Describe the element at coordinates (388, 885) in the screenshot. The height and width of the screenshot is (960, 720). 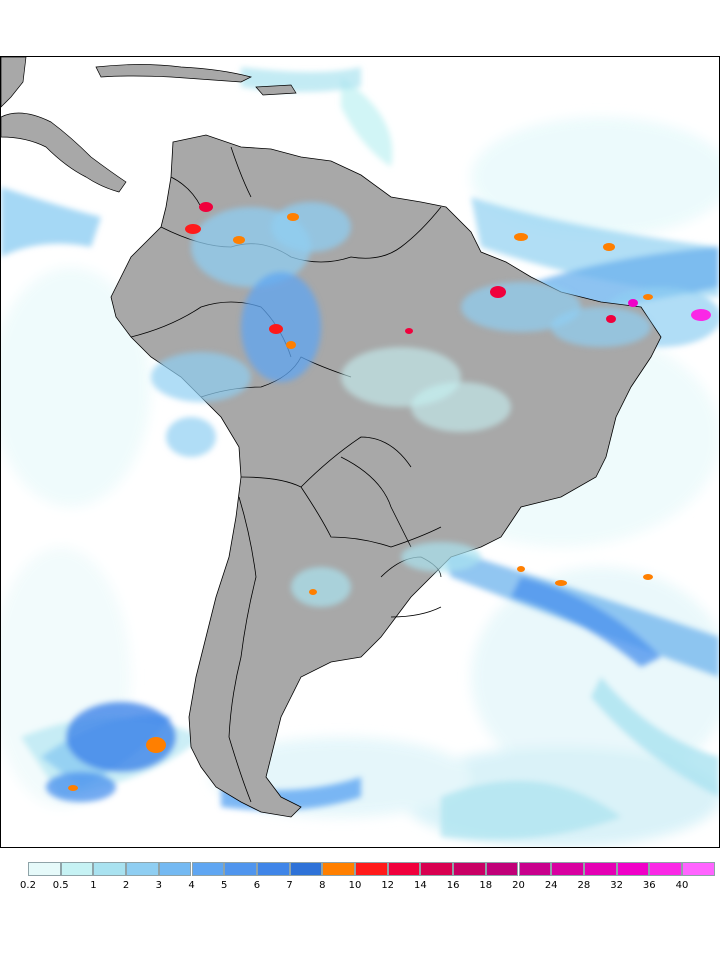
I see `colorbar-tick-label: 12` at that location.